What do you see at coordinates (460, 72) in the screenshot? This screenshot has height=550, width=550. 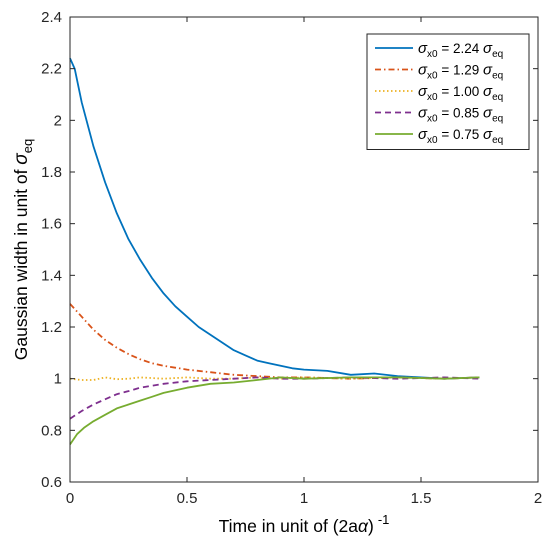 I see `legend-label-2: σx0 = 1.29 σeq` at bounding box center [460, 72].